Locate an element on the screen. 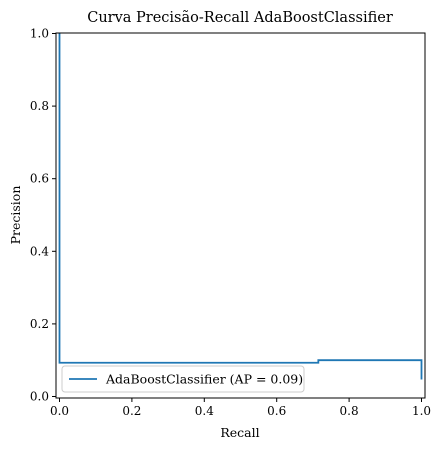 Image resolution: width=440 pixels, height=454 pixels. y-tick-label: 1.0 is located at coordinates (39, 34).